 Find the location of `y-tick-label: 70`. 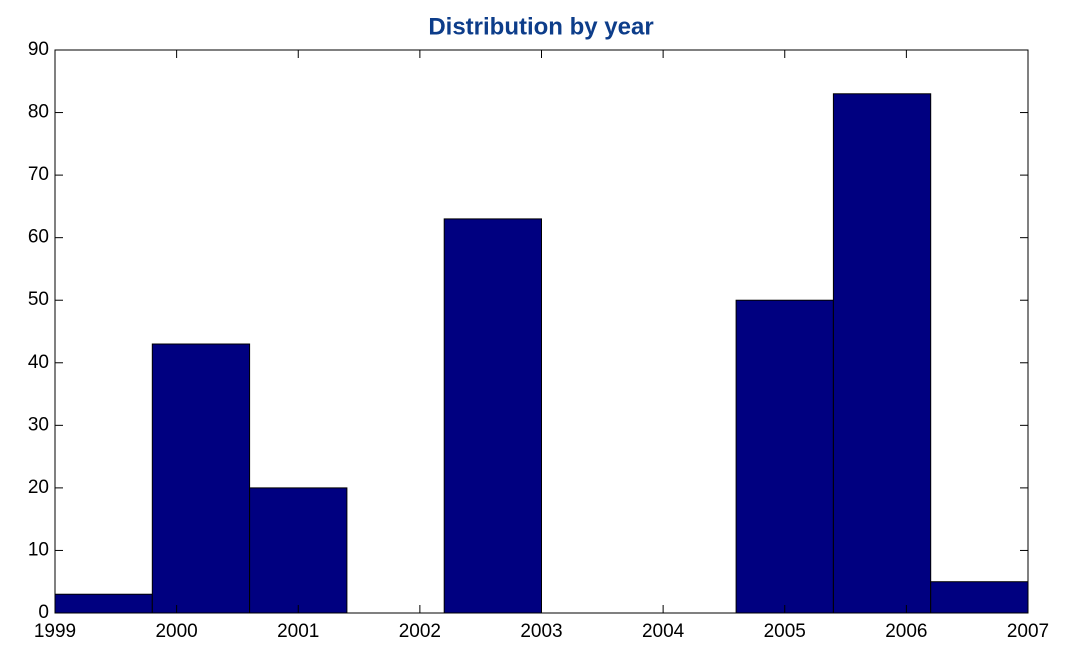

y-tick-label: 70 is located at coordinates (38, 174).